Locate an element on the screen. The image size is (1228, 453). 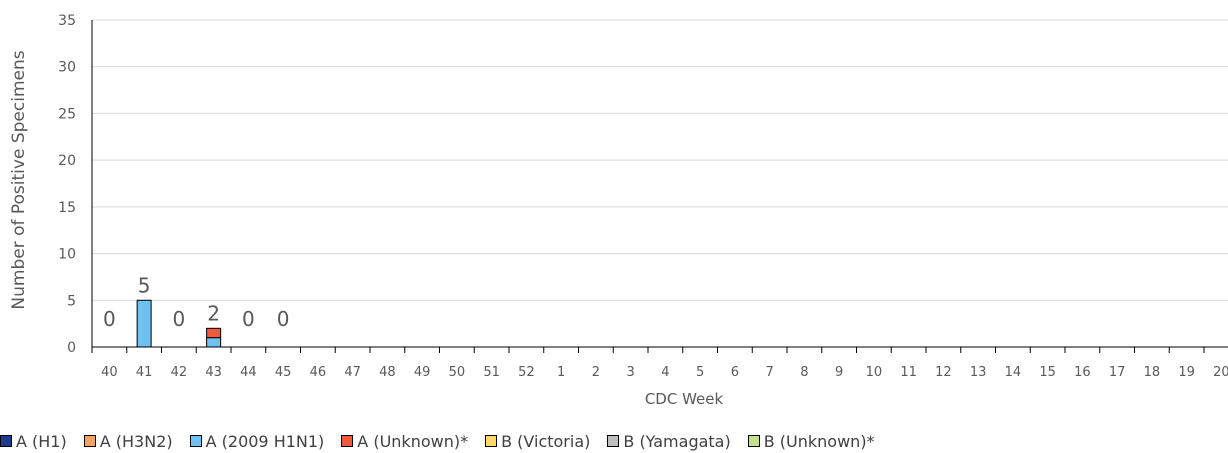
total-labels: 050 2 0 0 is located at coordinates (196, 302).